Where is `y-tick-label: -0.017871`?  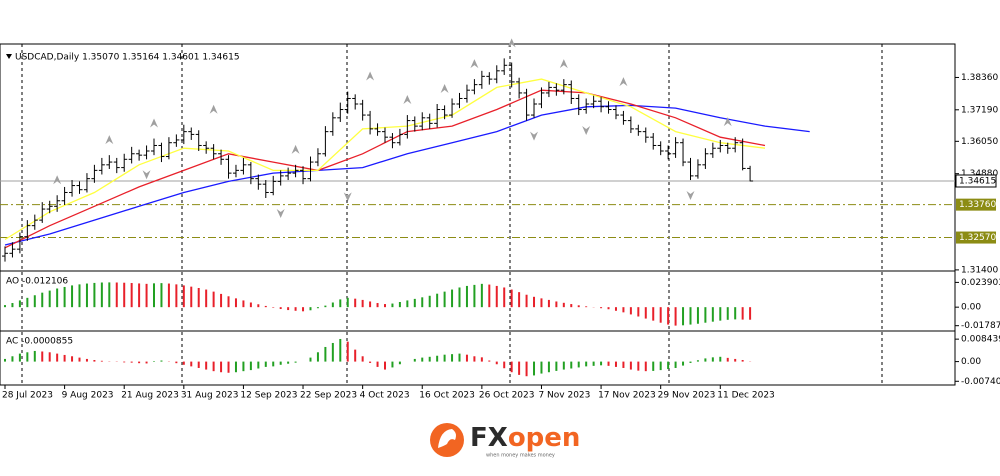
y-tick-label: -0.017871 is located at coordinates (980, 326).